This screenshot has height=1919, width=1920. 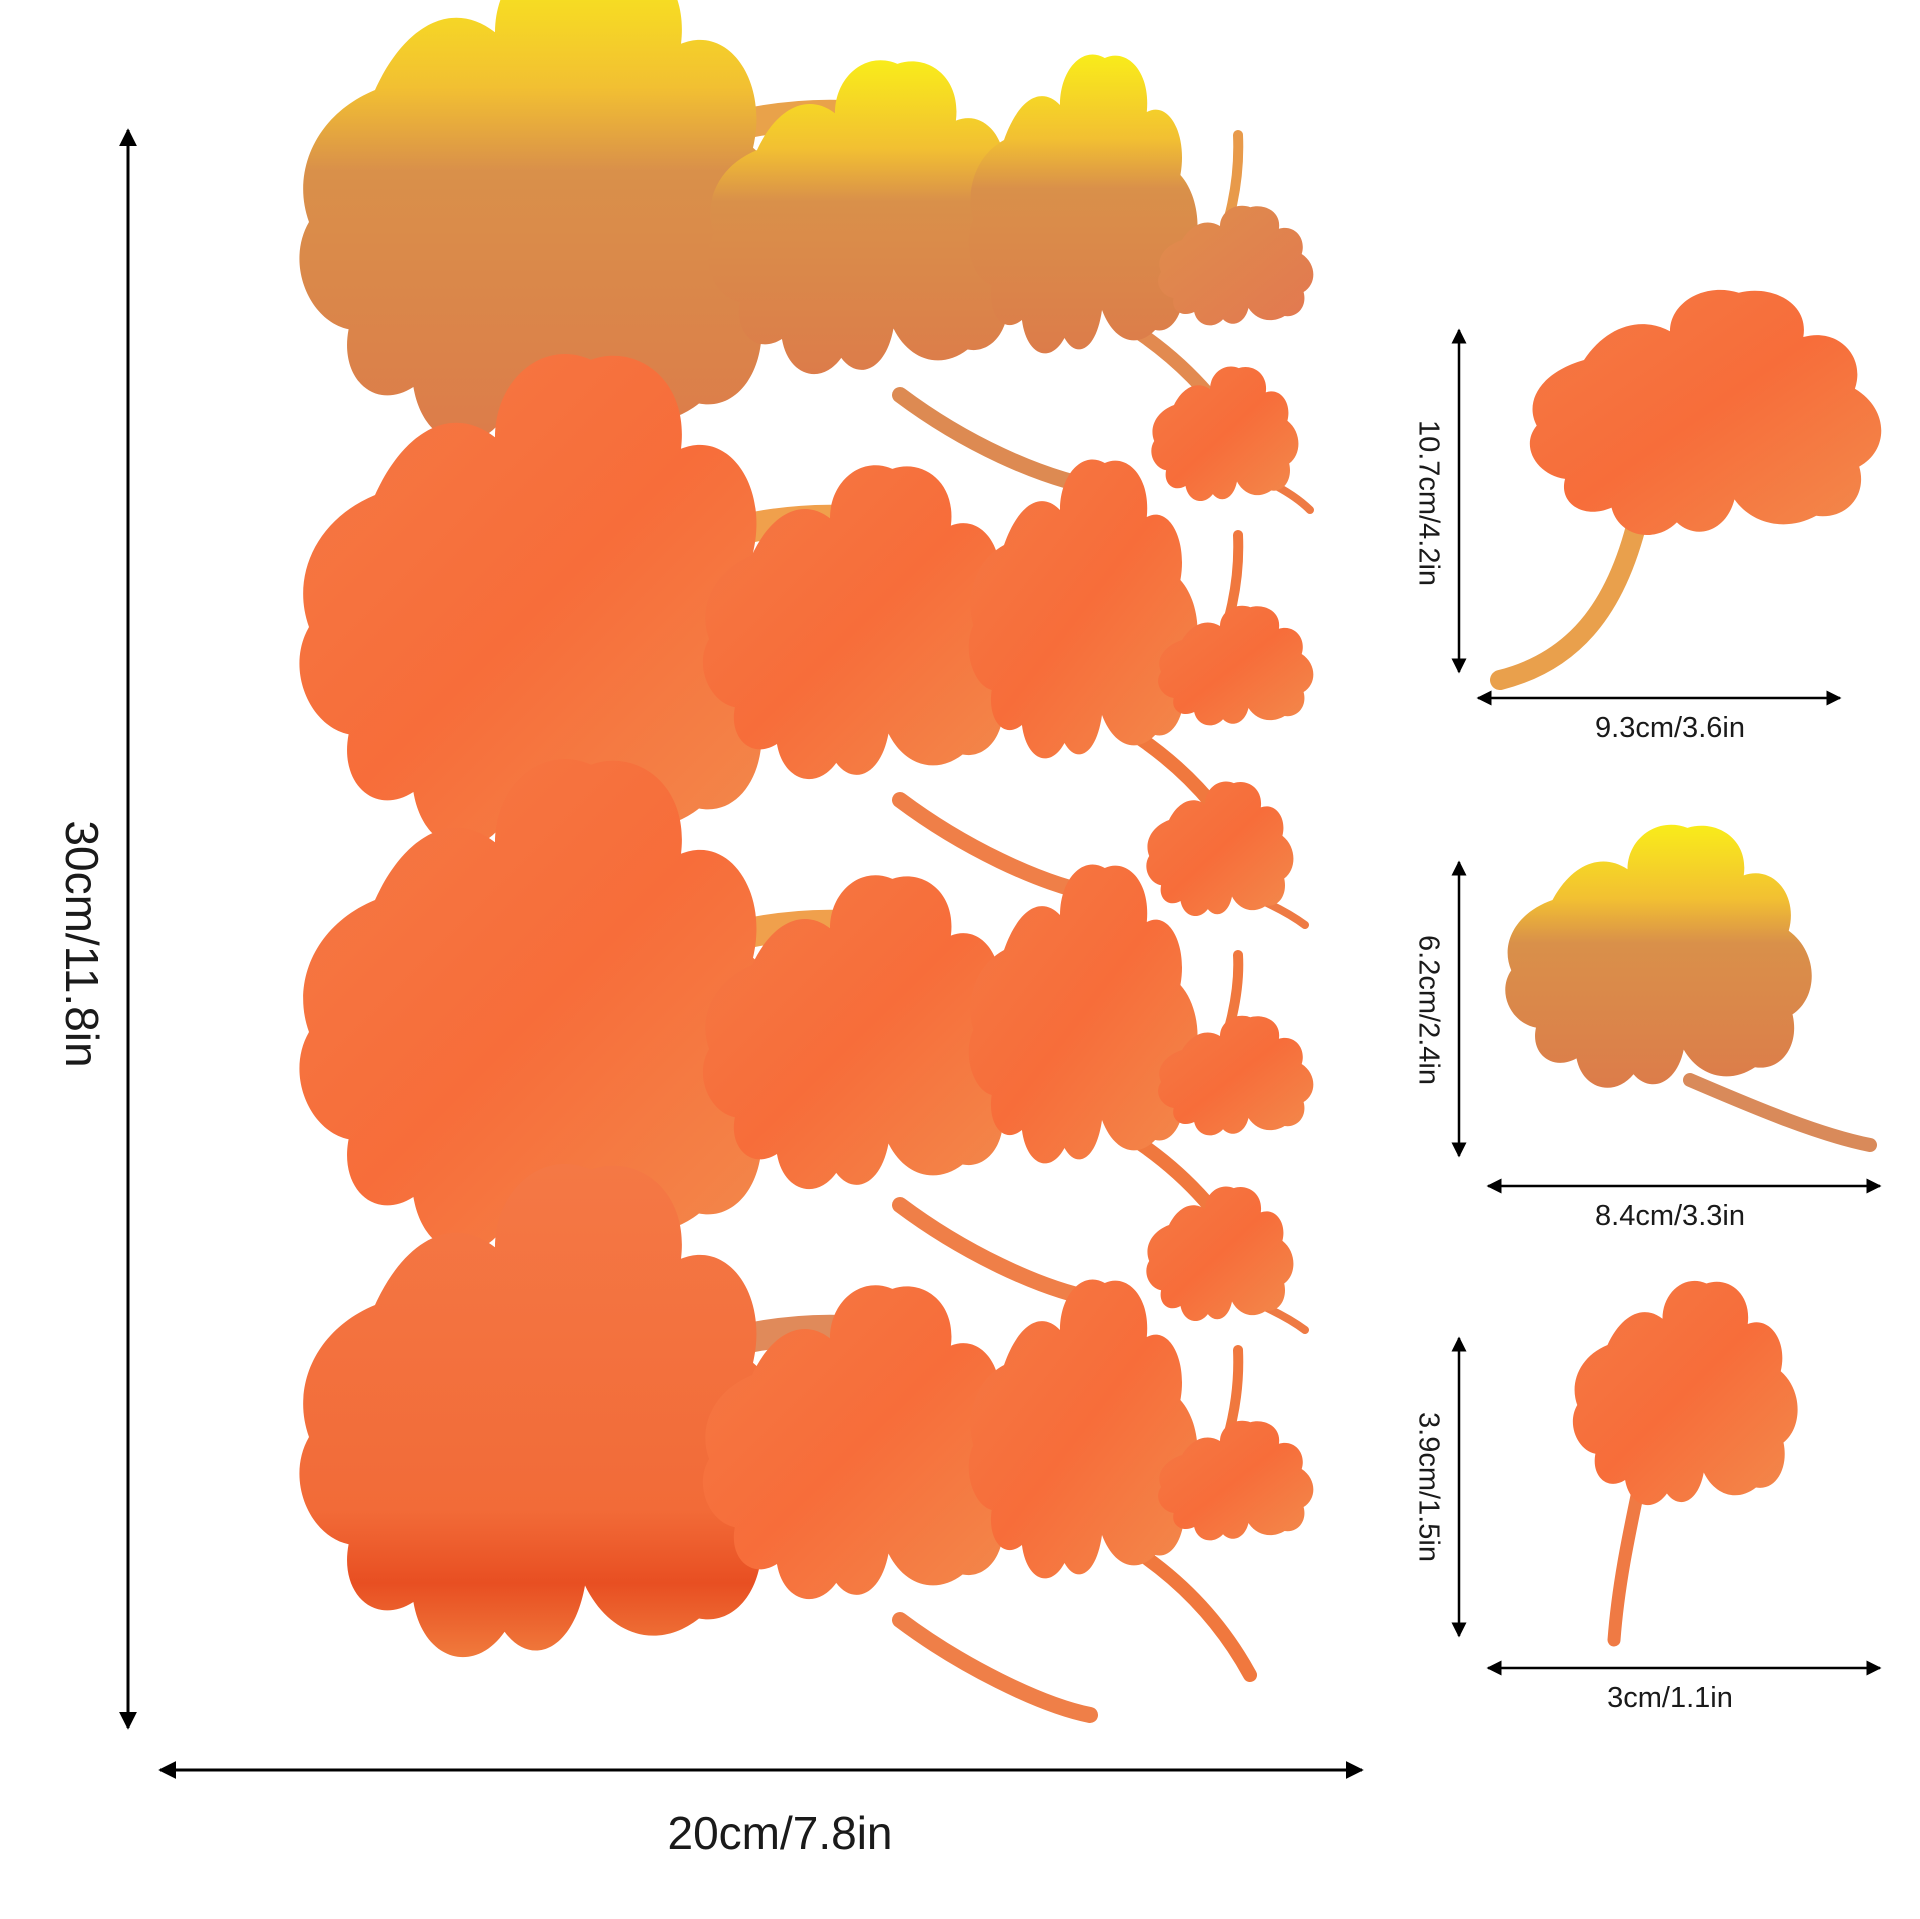 I want to click on large-width-label: 9.3cm/3.6in, so click(x=1670, y=728).